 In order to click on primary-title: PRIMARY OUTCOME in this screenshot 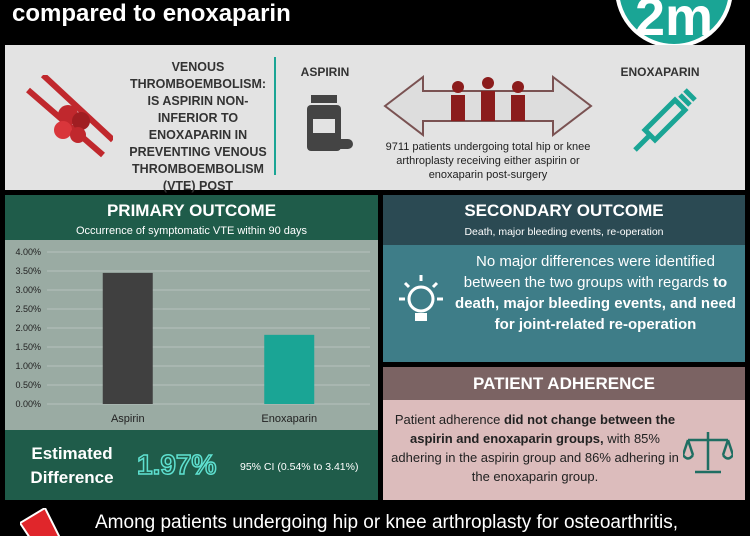, I will do `click(191, 210)`.